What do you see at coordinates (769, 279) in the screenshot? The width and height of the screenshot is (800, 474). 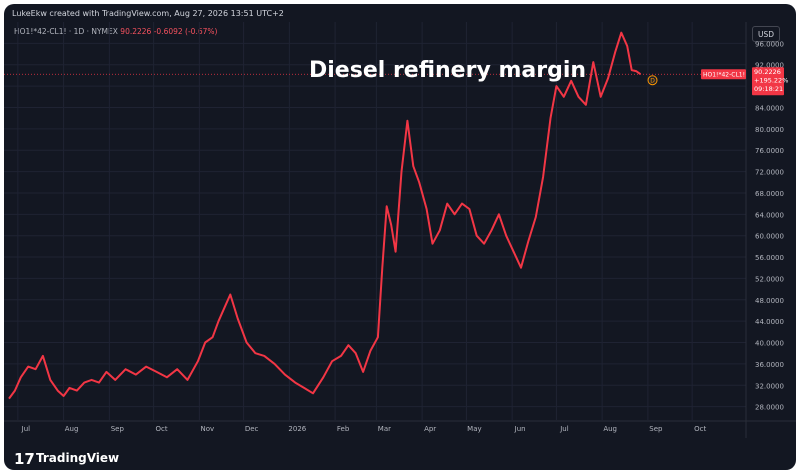 I see `y-tick-label: 52.0000` at bounding box center [769, 279].